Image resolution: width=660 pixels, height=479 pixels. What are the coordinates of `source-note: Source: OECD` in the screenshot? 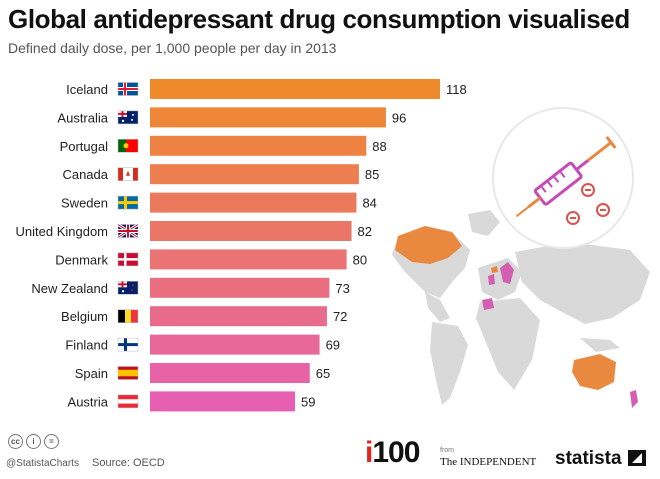 It's located at (128, 463).